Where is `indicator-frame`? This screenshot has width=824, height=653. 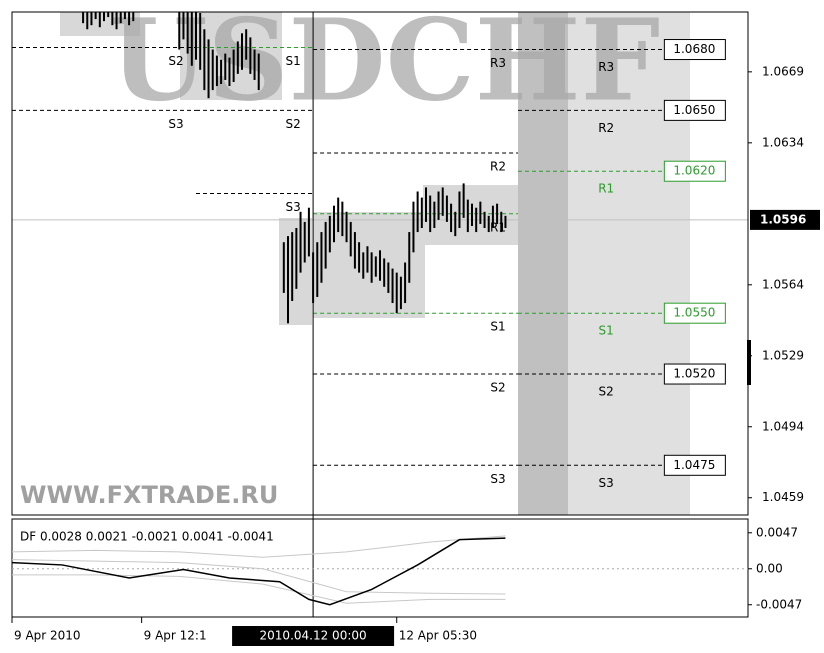 indicator-frame is located at coordinates (380, 568).